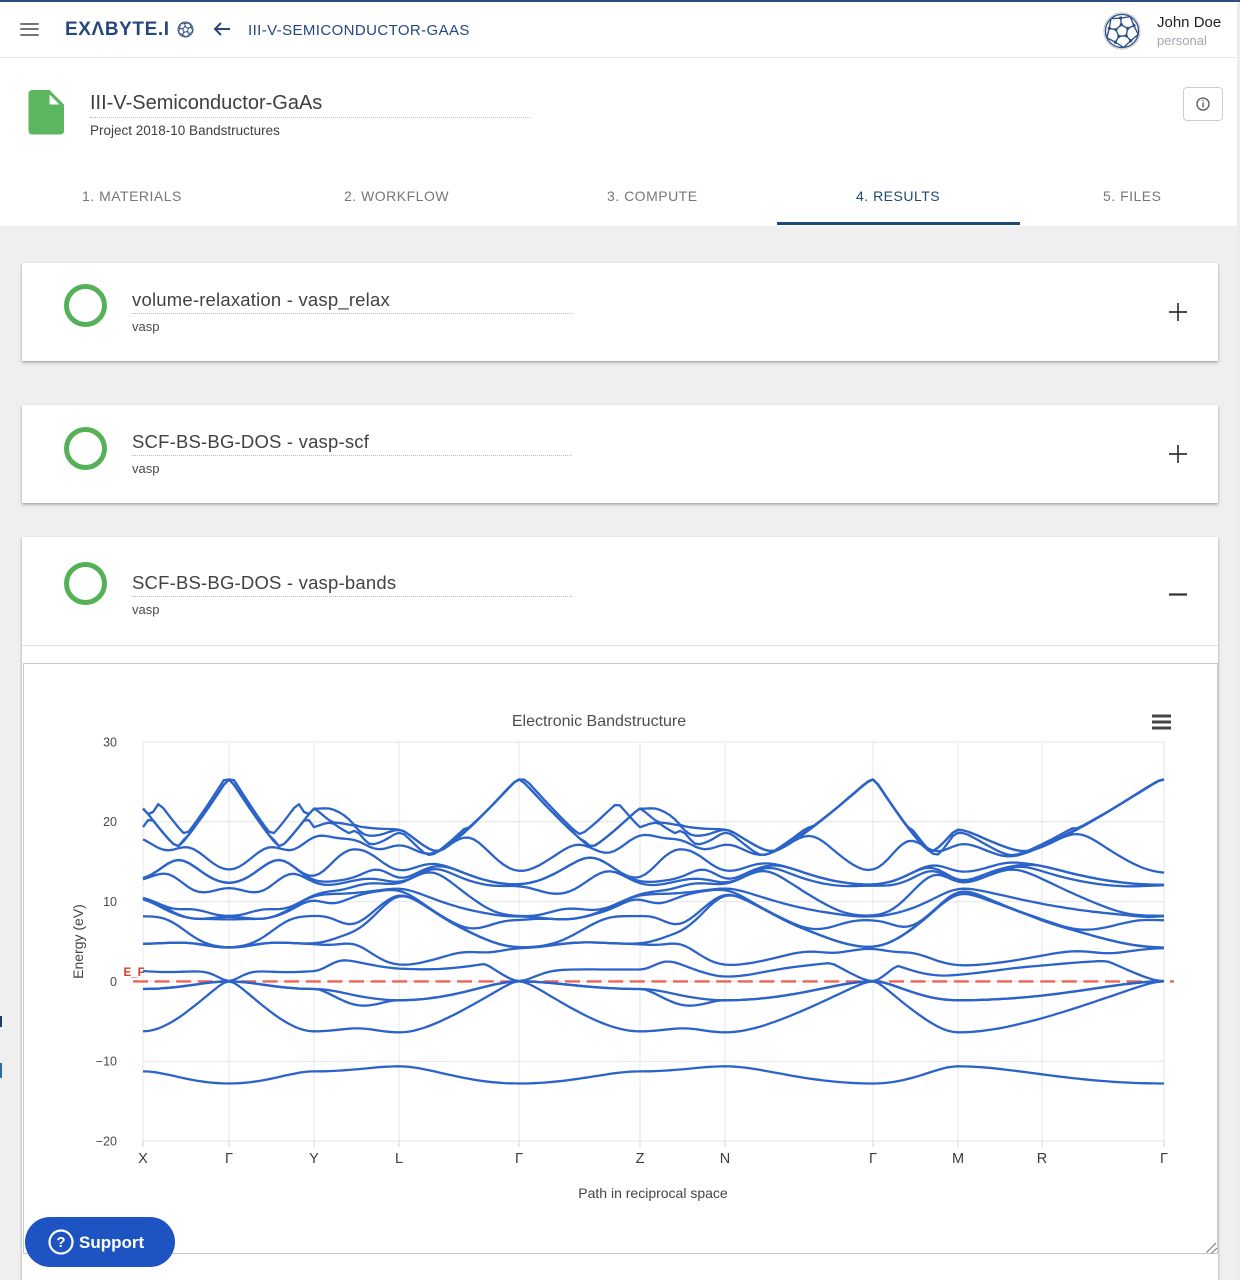 This screenshot has height=1280, width=1240. What do you see at coordinates (110, 822) in the screenshot?
I see `svg-text: 20` at bounding box center [110, 822].